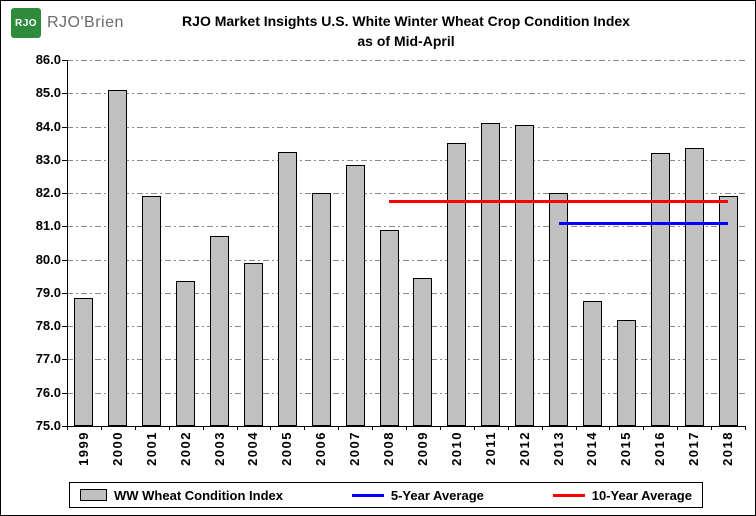 The height and width of the screenshot is (516, 756). I want to click on x-axis-label: 2000, so click(117, 448).